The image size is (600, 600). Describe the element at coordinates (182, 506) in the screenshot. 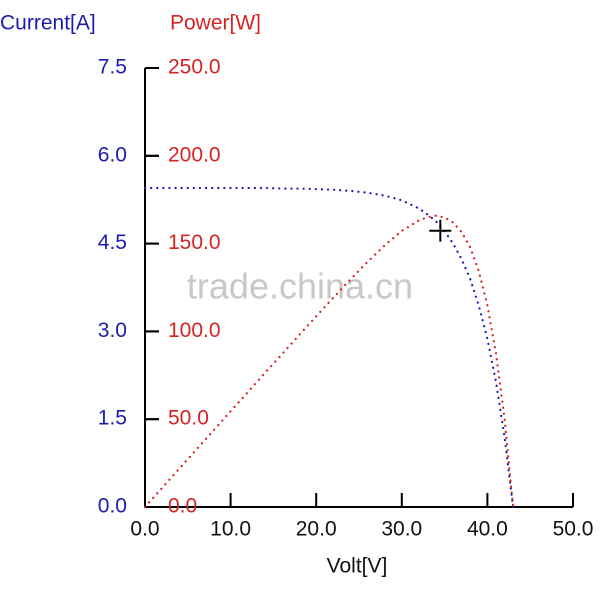

I see `y2-tick-label: 0.0` at that location.